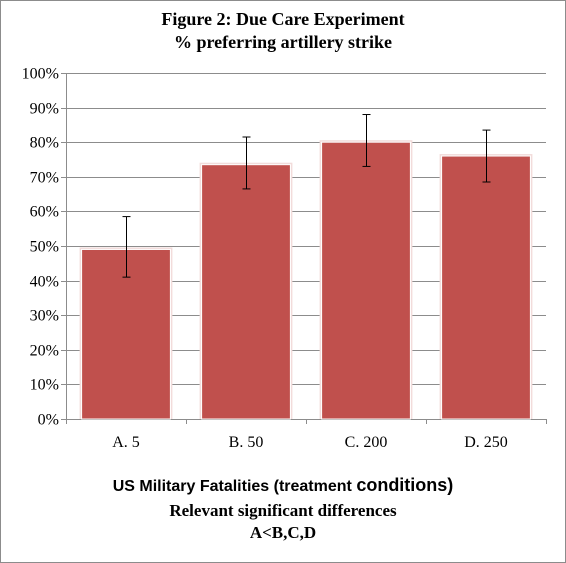 Image resolution: width=566 pixels, height=563 pixels. Describe the element at coordinates (310, 442) in the screenshot. I see `x-axis-ticks: A. 5 B. 50 C. 200 D. 250` at that location.